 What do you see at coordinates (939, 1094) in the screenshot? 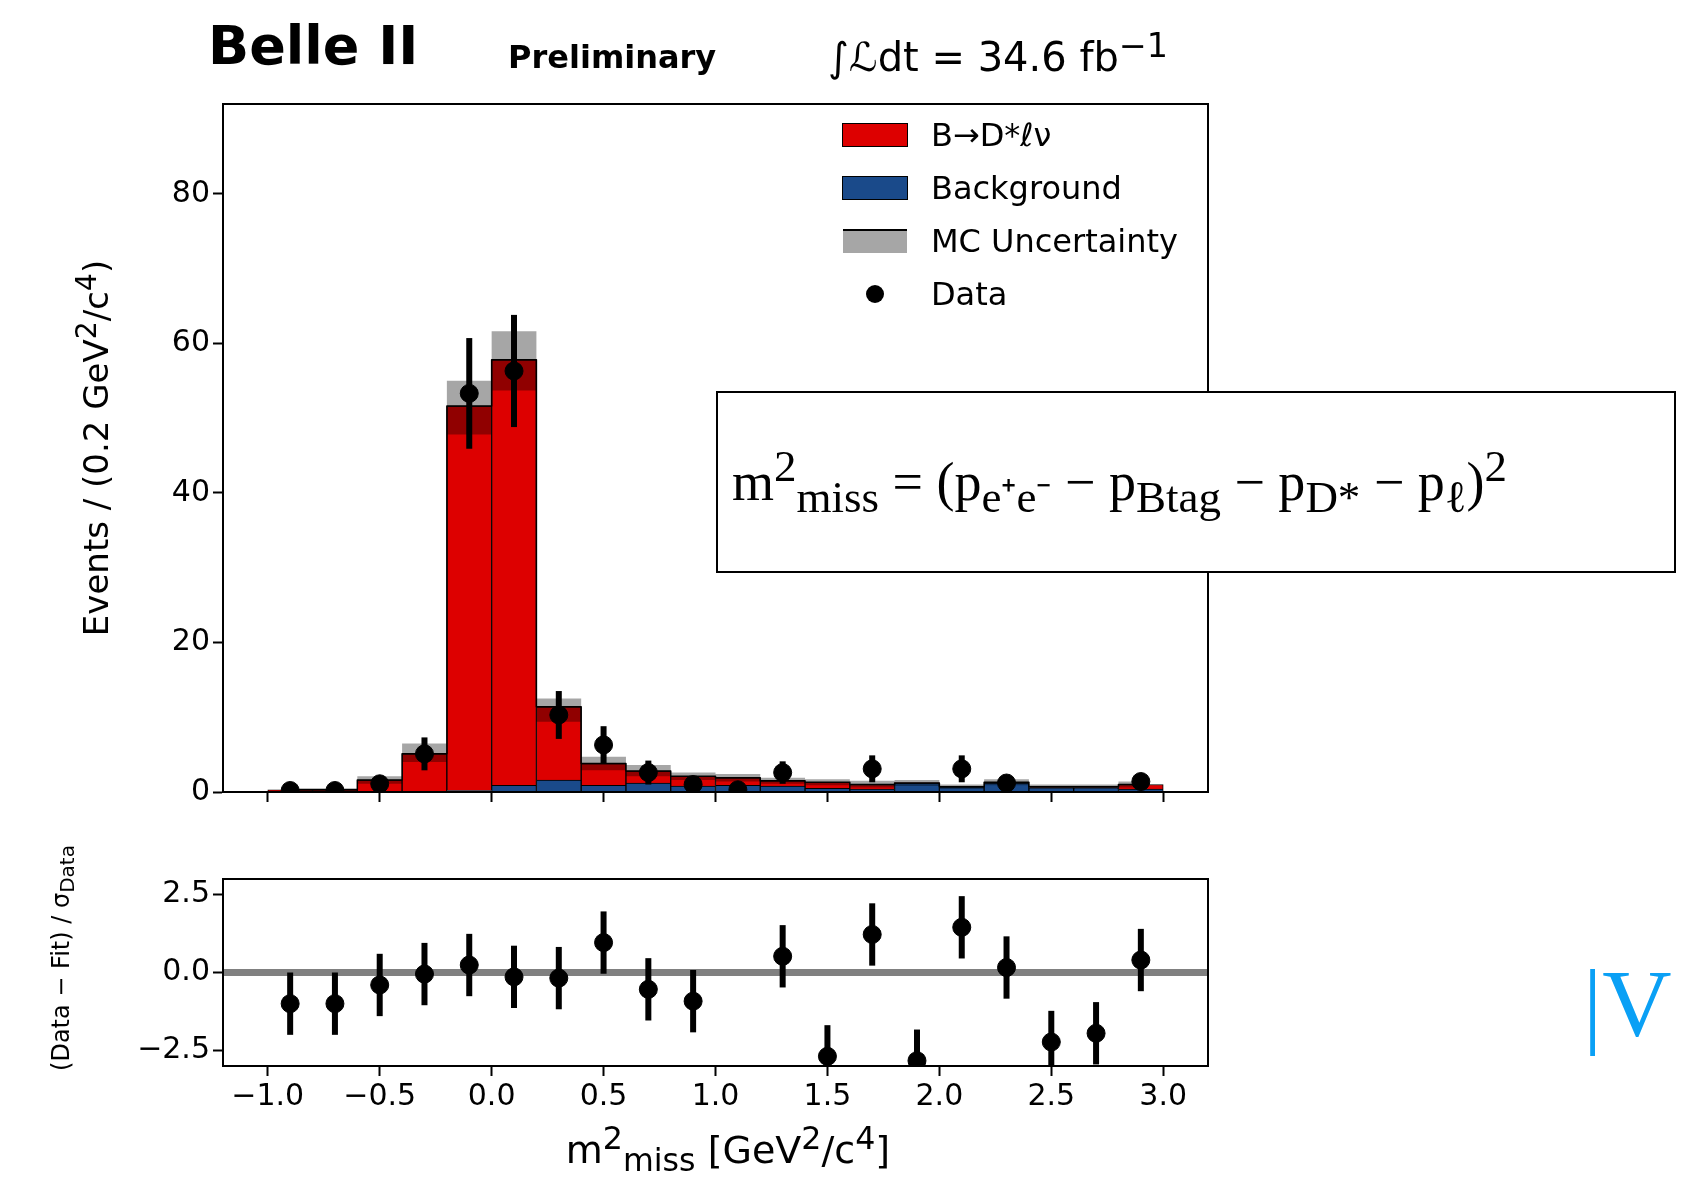
I see `x-tick-label: 2.0` at bounding box center [939, 1094].